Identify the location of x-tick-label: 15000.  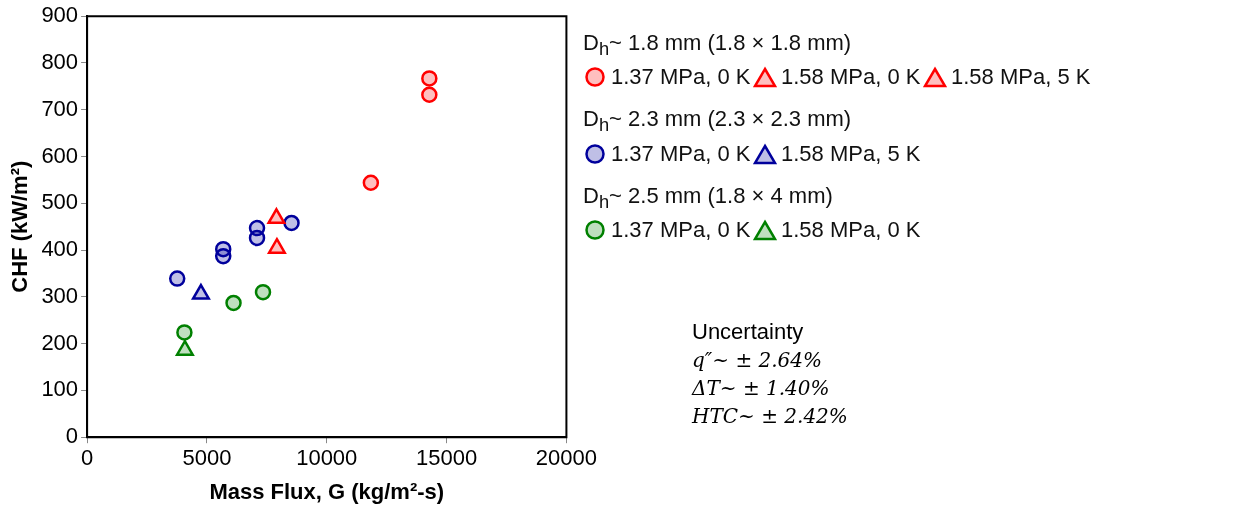
(446, 458).